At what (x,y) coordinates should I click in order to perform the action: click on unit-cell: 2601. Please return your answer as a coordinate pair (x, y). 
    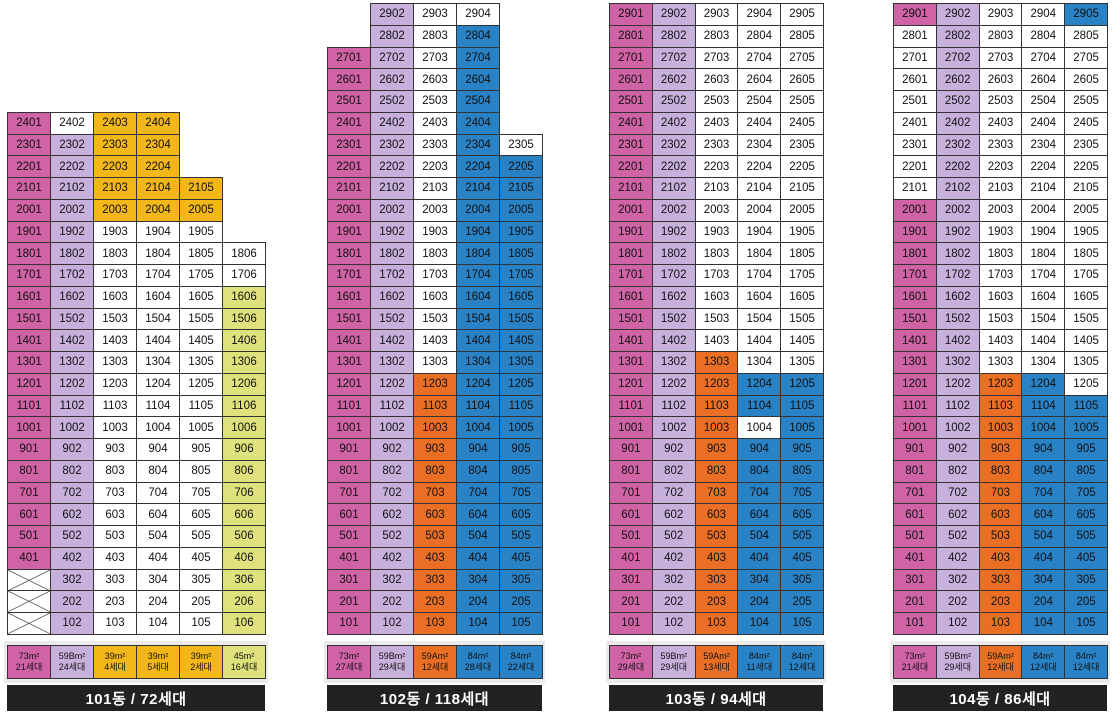
    Looking at the image, I should click on (631, 79).